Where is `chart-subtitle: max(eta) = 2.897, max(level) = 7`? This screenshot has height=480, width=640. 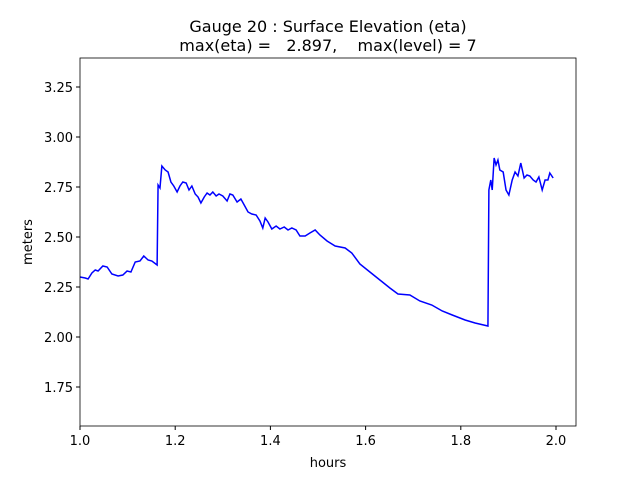 chart-subtitle: max(eta) = 2.897, max(level) = 7 is located at coordinates (327, 45).